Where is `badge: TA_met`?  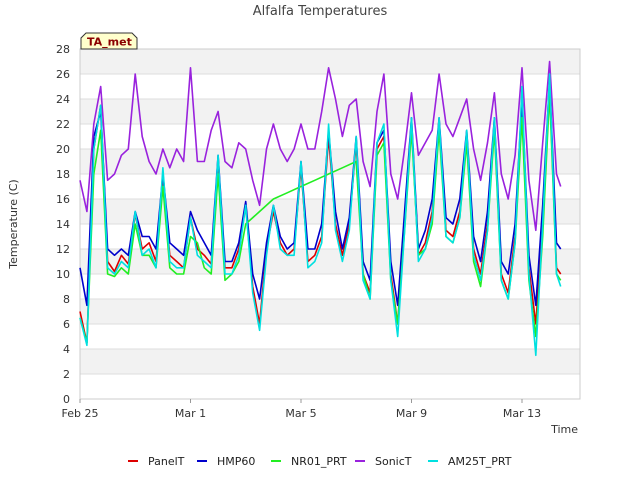 badge: TA_met is located at coordinates (109, 41).